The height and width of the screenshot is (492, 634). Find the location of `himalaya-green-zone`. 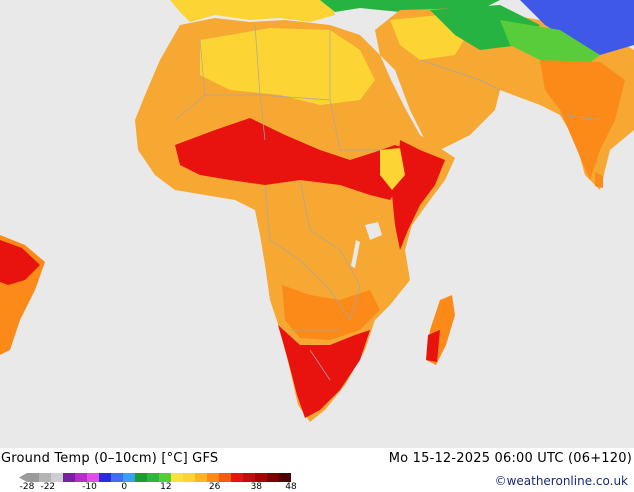

himalaya-green-zone is located at coordinates (550, 45).